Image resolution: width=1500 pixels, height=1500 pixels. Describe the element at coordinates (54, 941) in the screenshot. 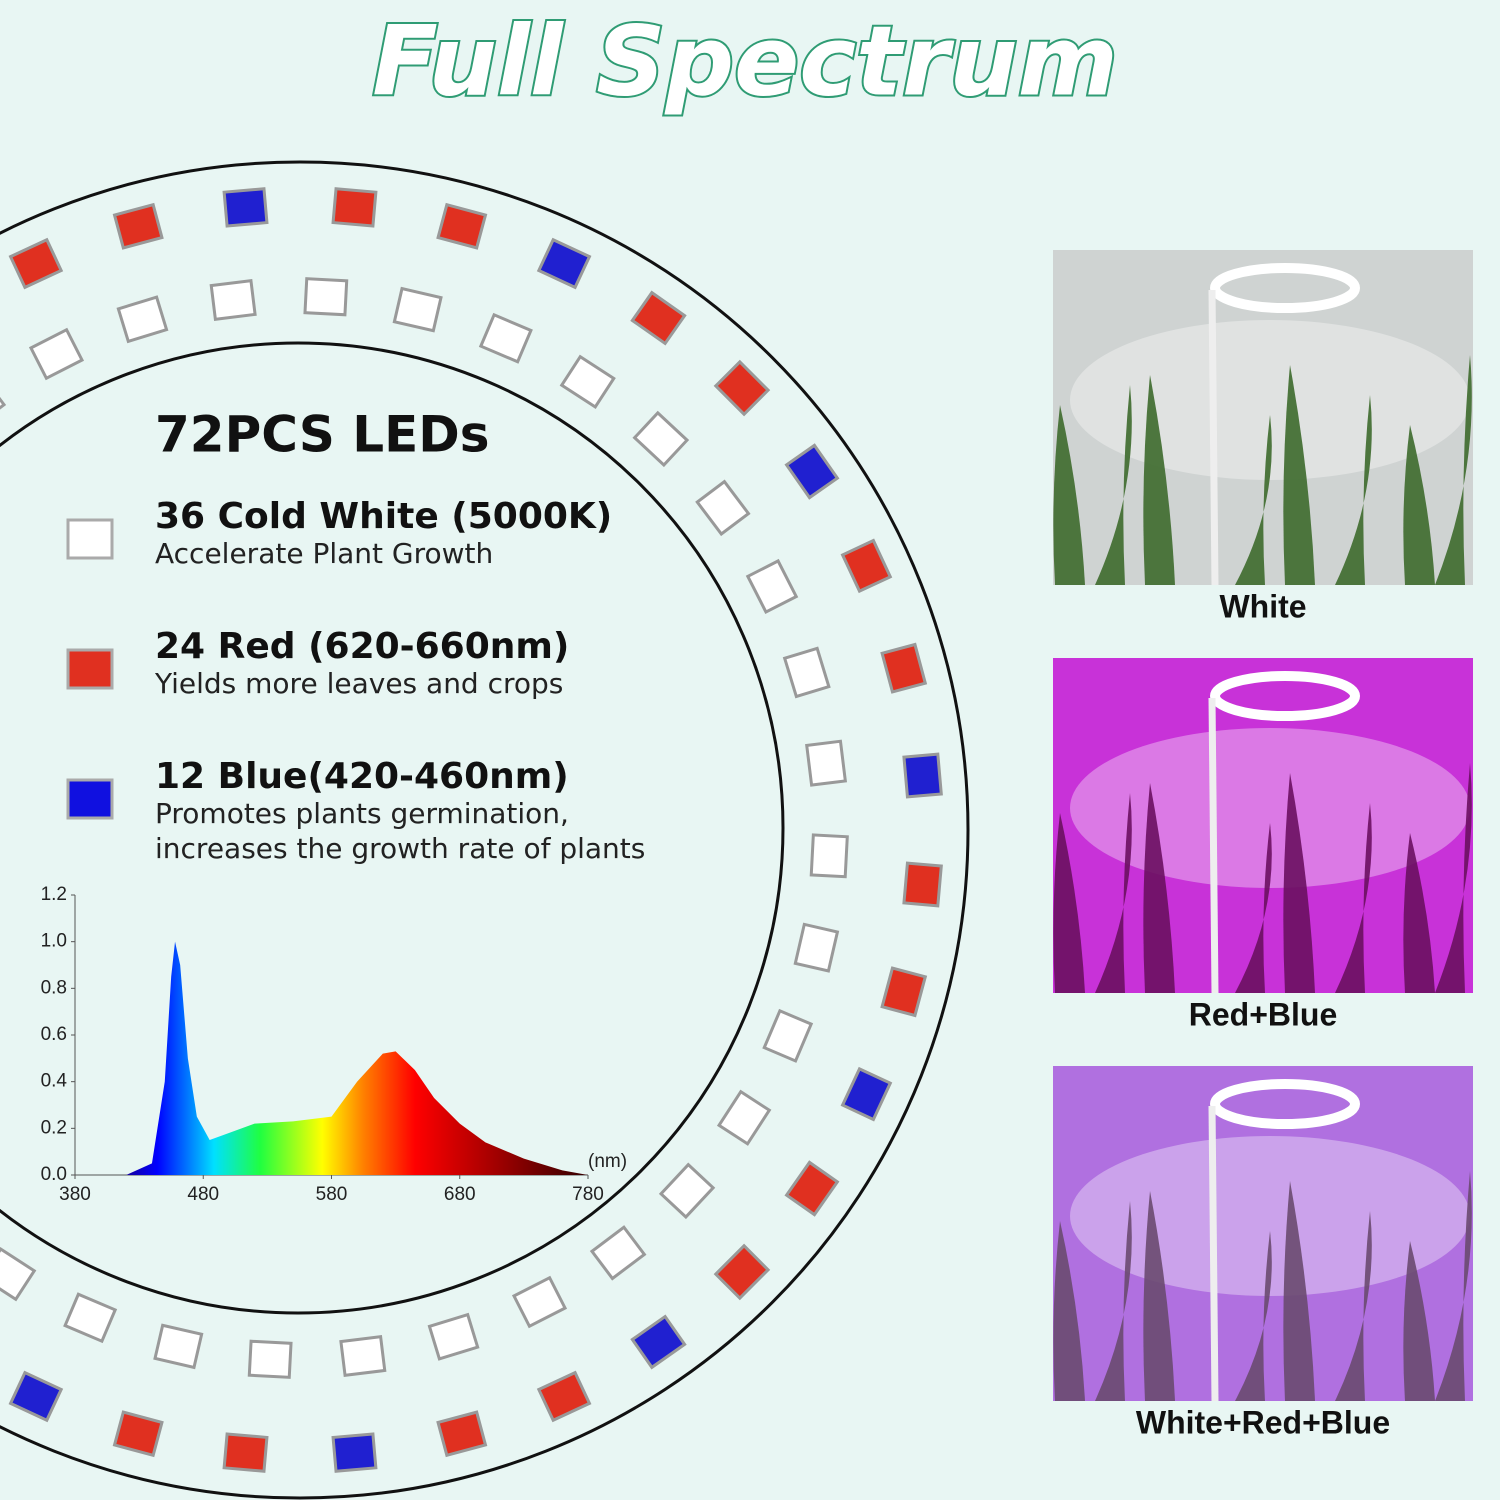

I see `y-tick-label: 1.0` at that location.